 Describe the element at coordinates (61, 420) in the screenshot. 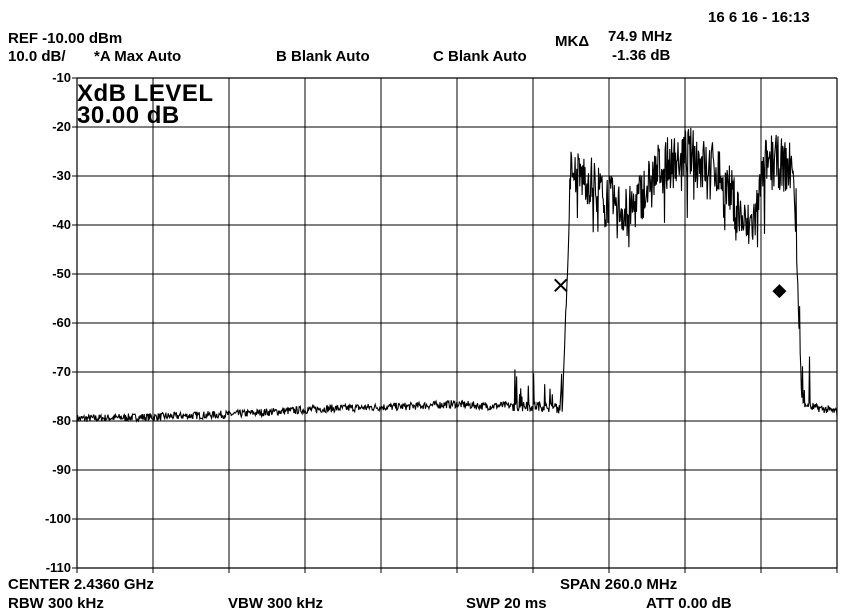

I see `y-tick-label: -80` at that location.